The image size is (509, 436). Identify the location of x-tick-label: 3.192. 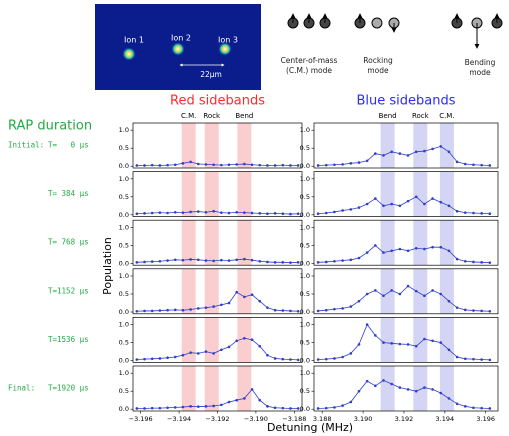
(404, 419).